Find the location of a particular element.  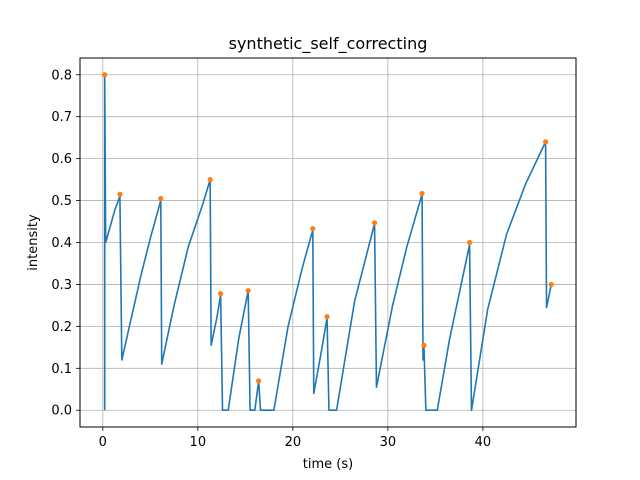

x-tick-label: 0 is located at coordinates (103, 442).